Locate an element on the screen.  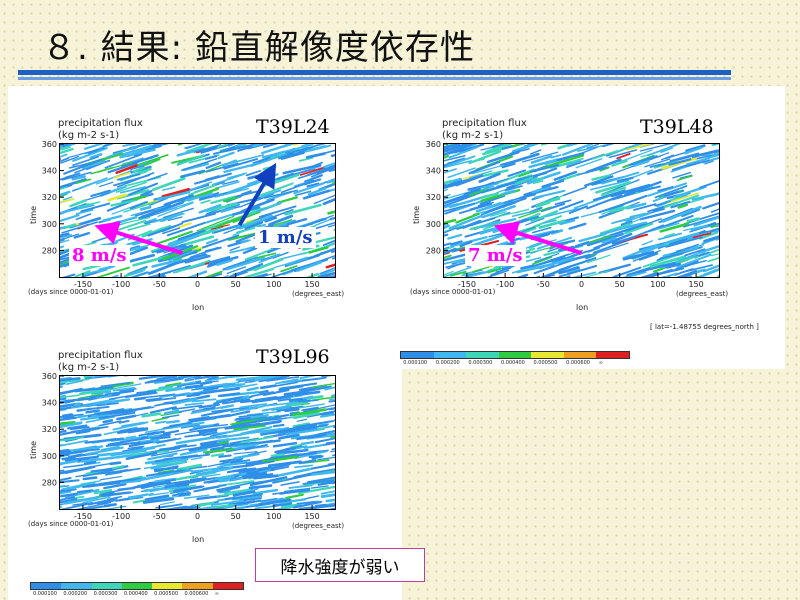
y-tick-label: 320 is located at coordinates (433, 197).